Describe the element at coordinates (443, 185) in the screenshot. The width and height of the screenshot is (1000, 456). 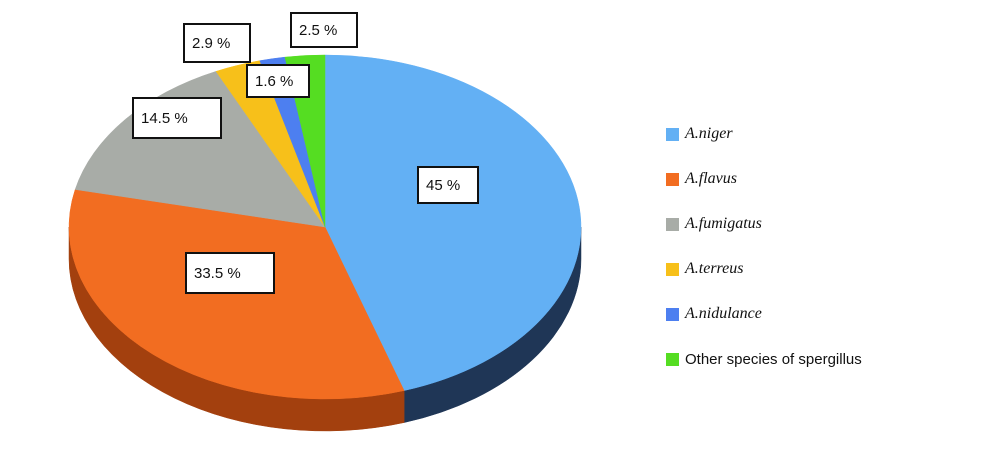
I see `data-label-text: 45 %` at that location.